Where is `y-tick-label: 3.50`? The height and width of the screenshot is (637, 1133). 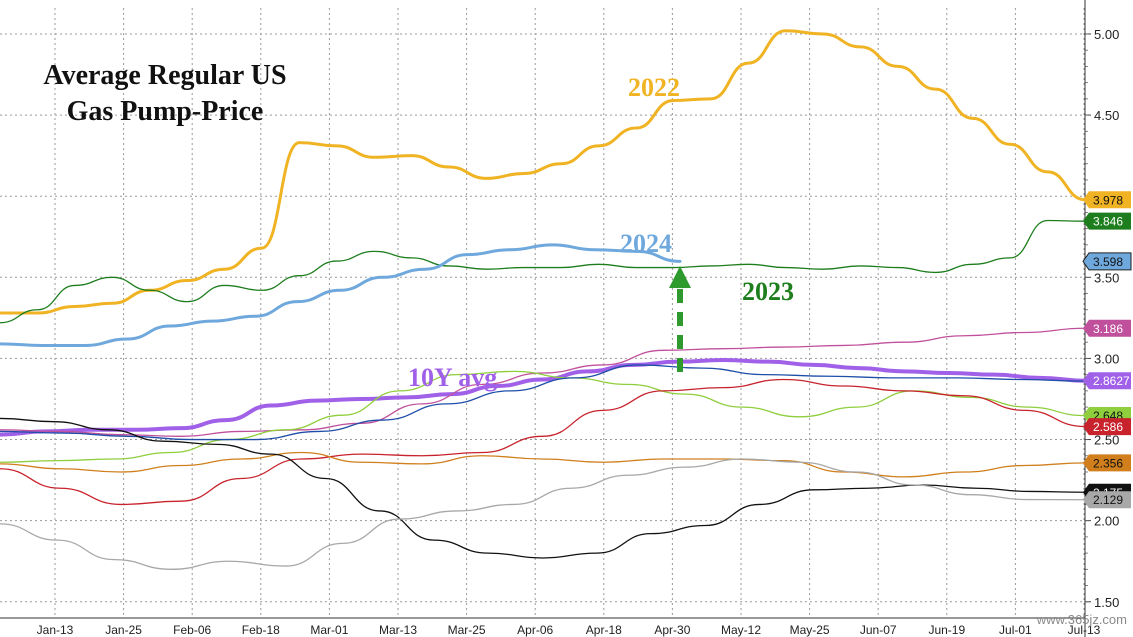
y-tick-label: 3.50 is located at coordinates (1106, 277).